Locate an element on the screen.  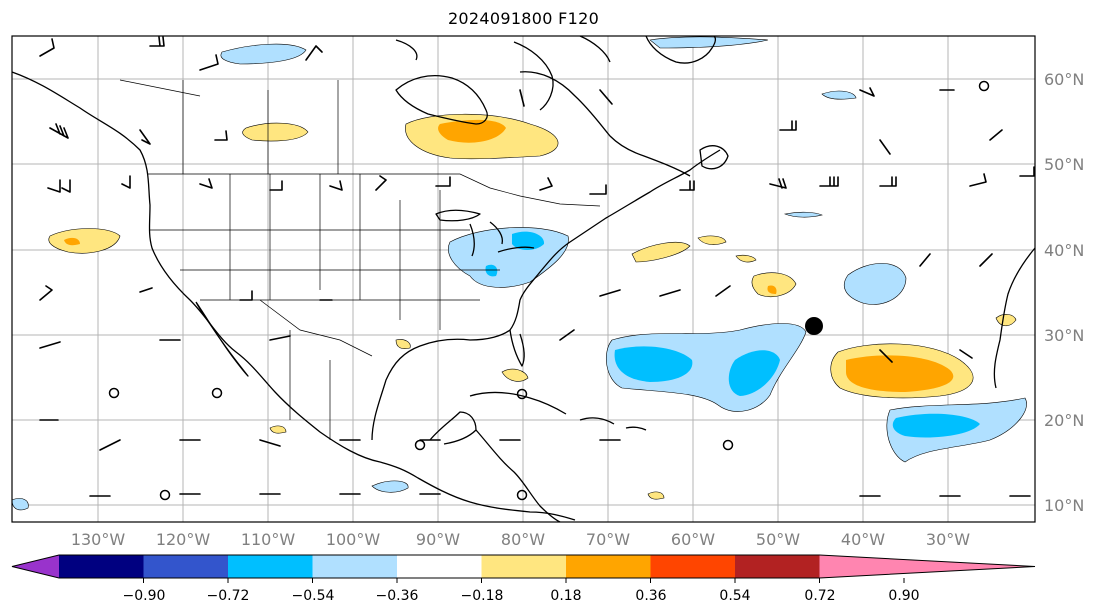
colorbar-tick-label: 0.72 is located at coordinates (819, 596).